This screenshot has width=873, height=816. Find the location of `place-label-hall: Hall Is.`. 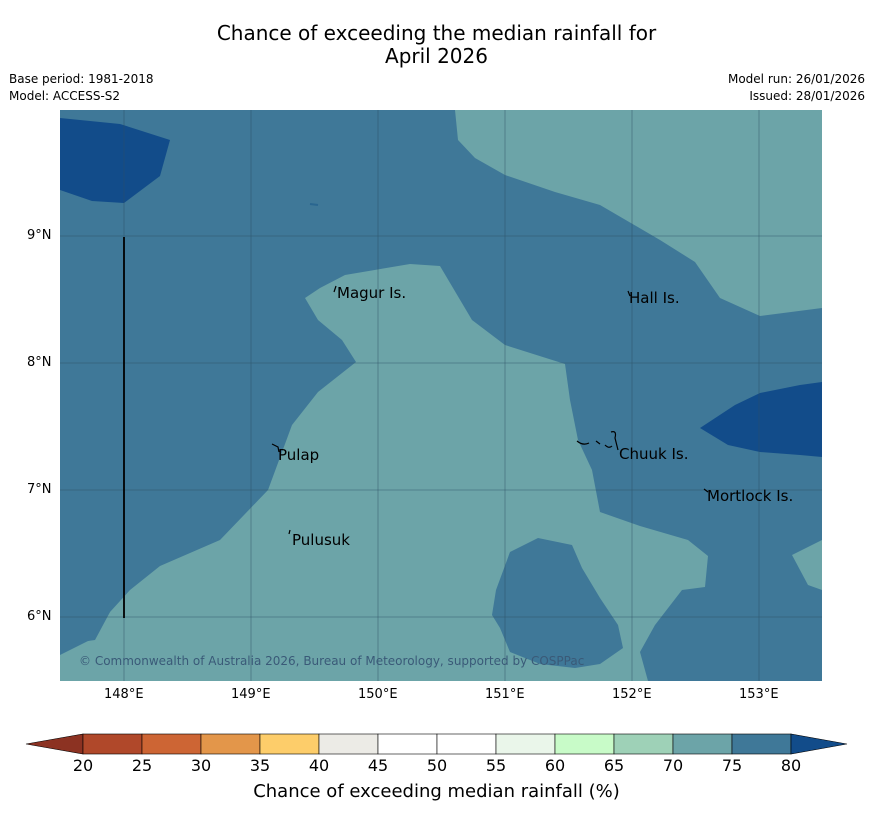

place-label-hall: Hall Is. is located at coordinates (654, 298).